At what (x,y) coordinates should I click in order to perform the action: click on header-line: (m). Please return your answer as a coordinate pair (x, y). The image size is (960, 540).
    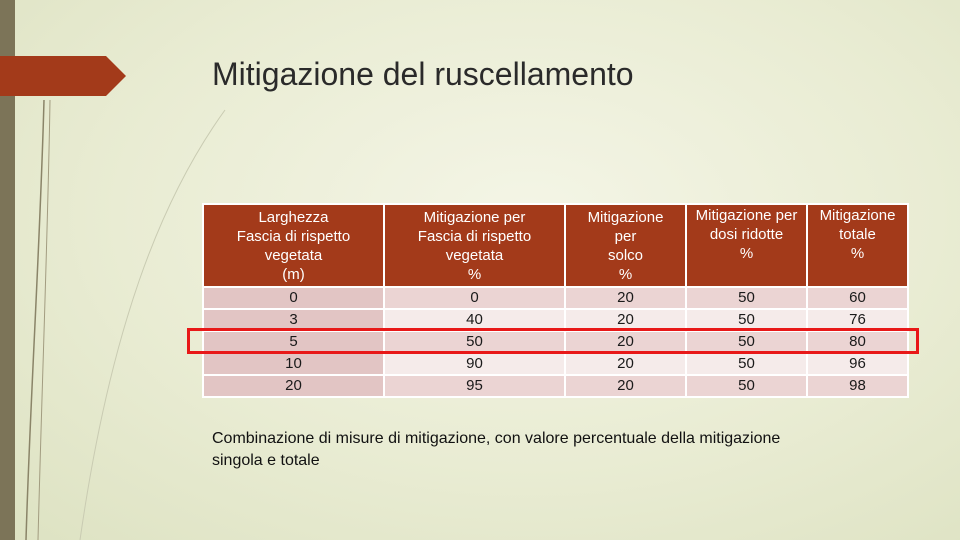
    Looking at the image, I should click on (293, 274).